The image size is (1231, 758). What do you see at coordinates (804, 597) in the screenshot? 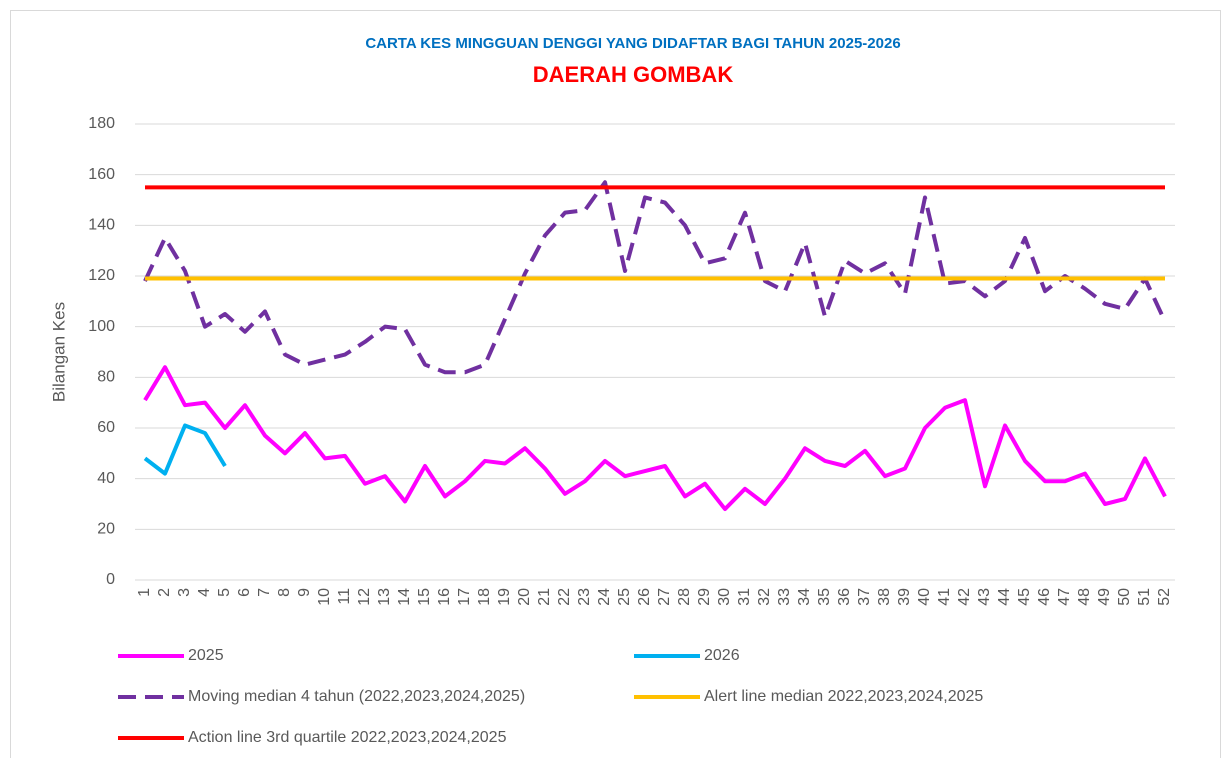
I see `x-tick-label: 34` at bounding box center [804, 597].